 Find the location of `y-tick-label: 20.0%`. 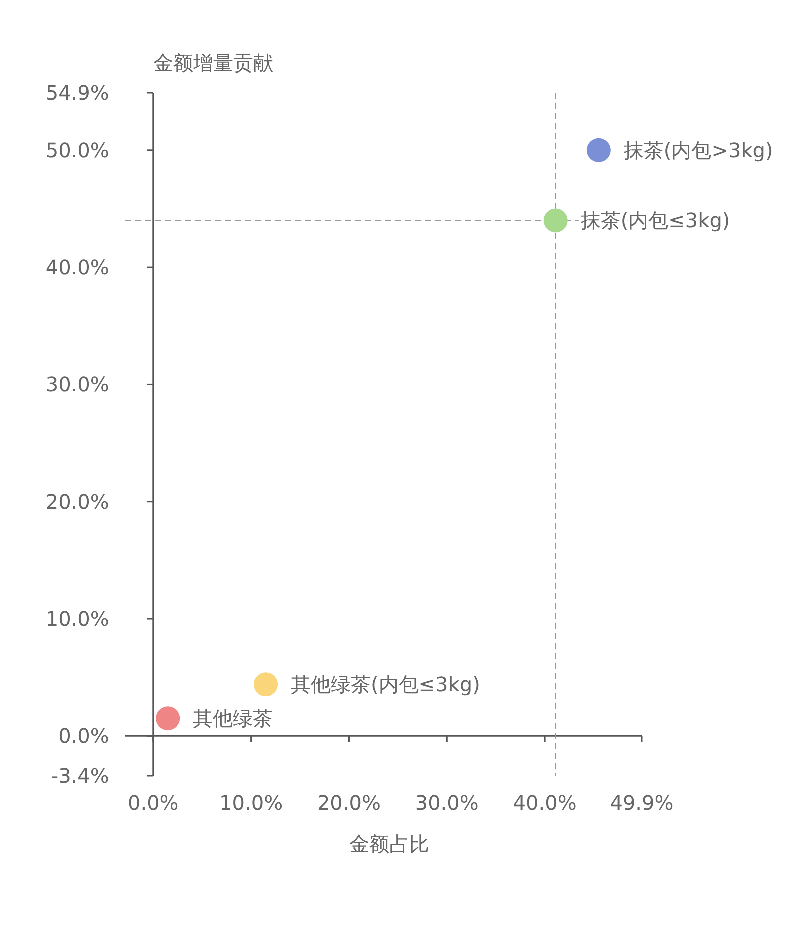

y-tick-label: 20.0% is located at coordinates (78, 502).